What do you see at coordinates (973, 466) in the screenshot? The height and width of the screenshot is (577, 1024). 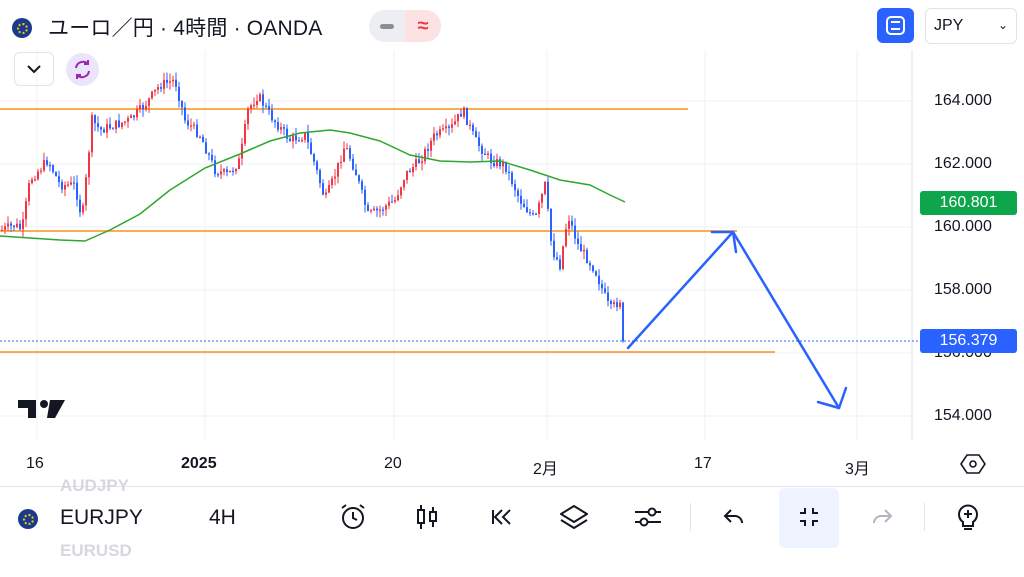 I see `settings-hexagon-icon` at bounding box center [973, 466].